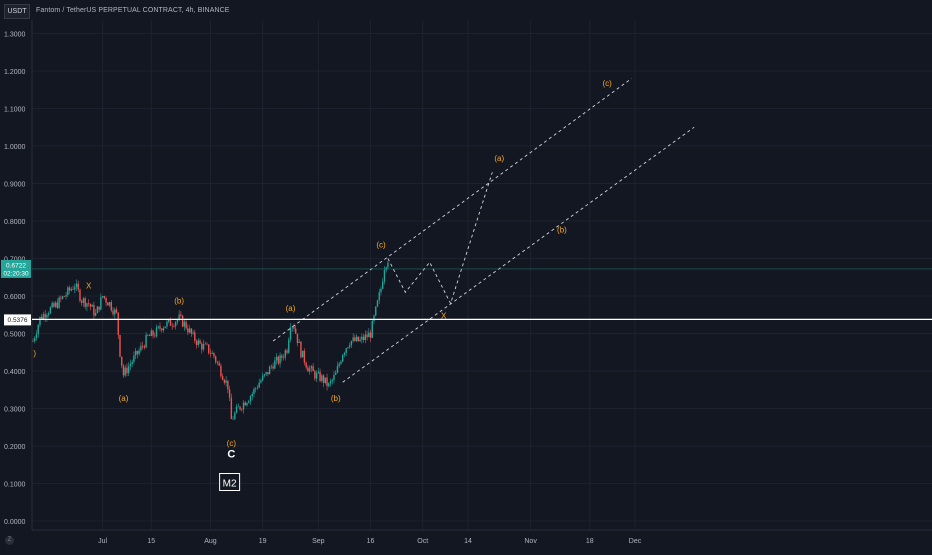 The height and width of the screenshot is (555, 932). Describe the element at coordinates (263, 541) in the screenshot. I see `x-tick-label: 19` at that location.